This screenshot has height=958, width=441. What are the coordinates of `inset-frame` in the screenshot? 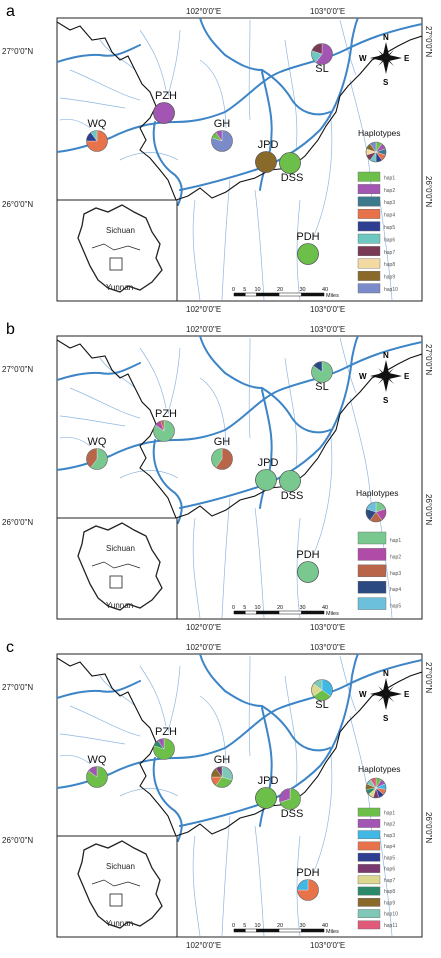 It's located at (117, 886).